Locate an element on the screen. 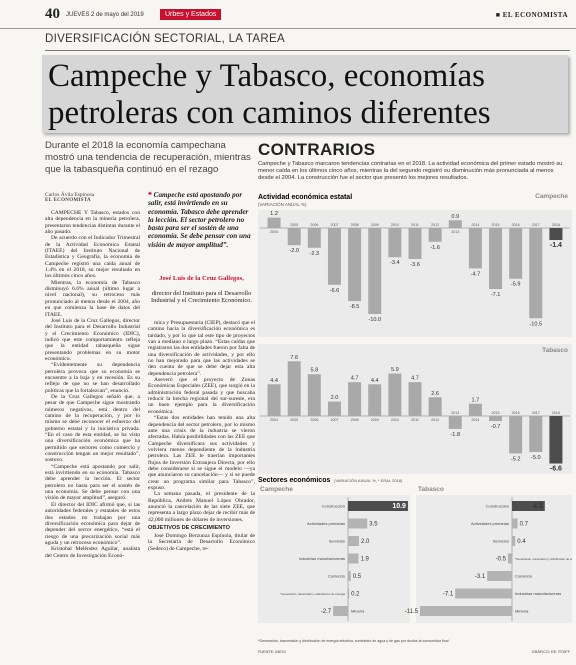 The width and height of the screenshot is (576, 665). value-label: -8.5 is located at coordinates (355, 307).